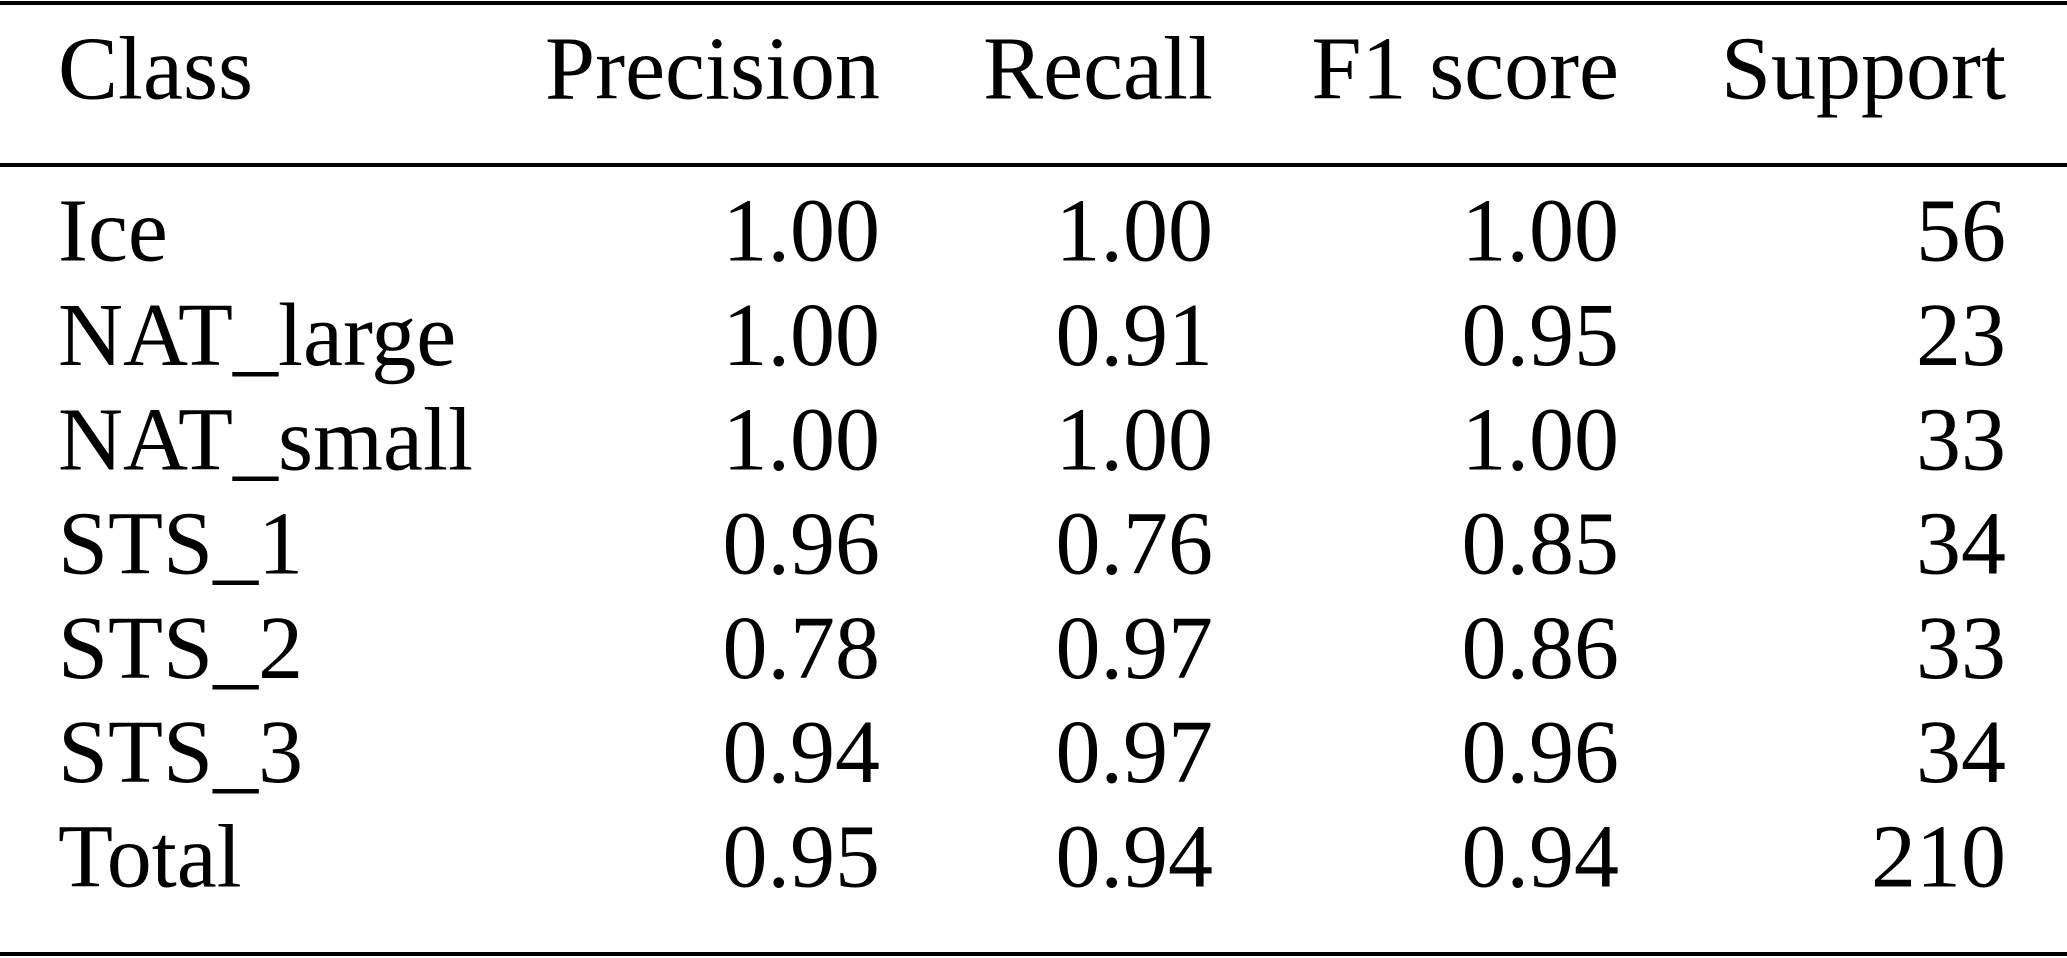 Image resolution: width=2067 pixels, height=958 pixels. I want to click on header-cell: Recall, so click(1098, 69).